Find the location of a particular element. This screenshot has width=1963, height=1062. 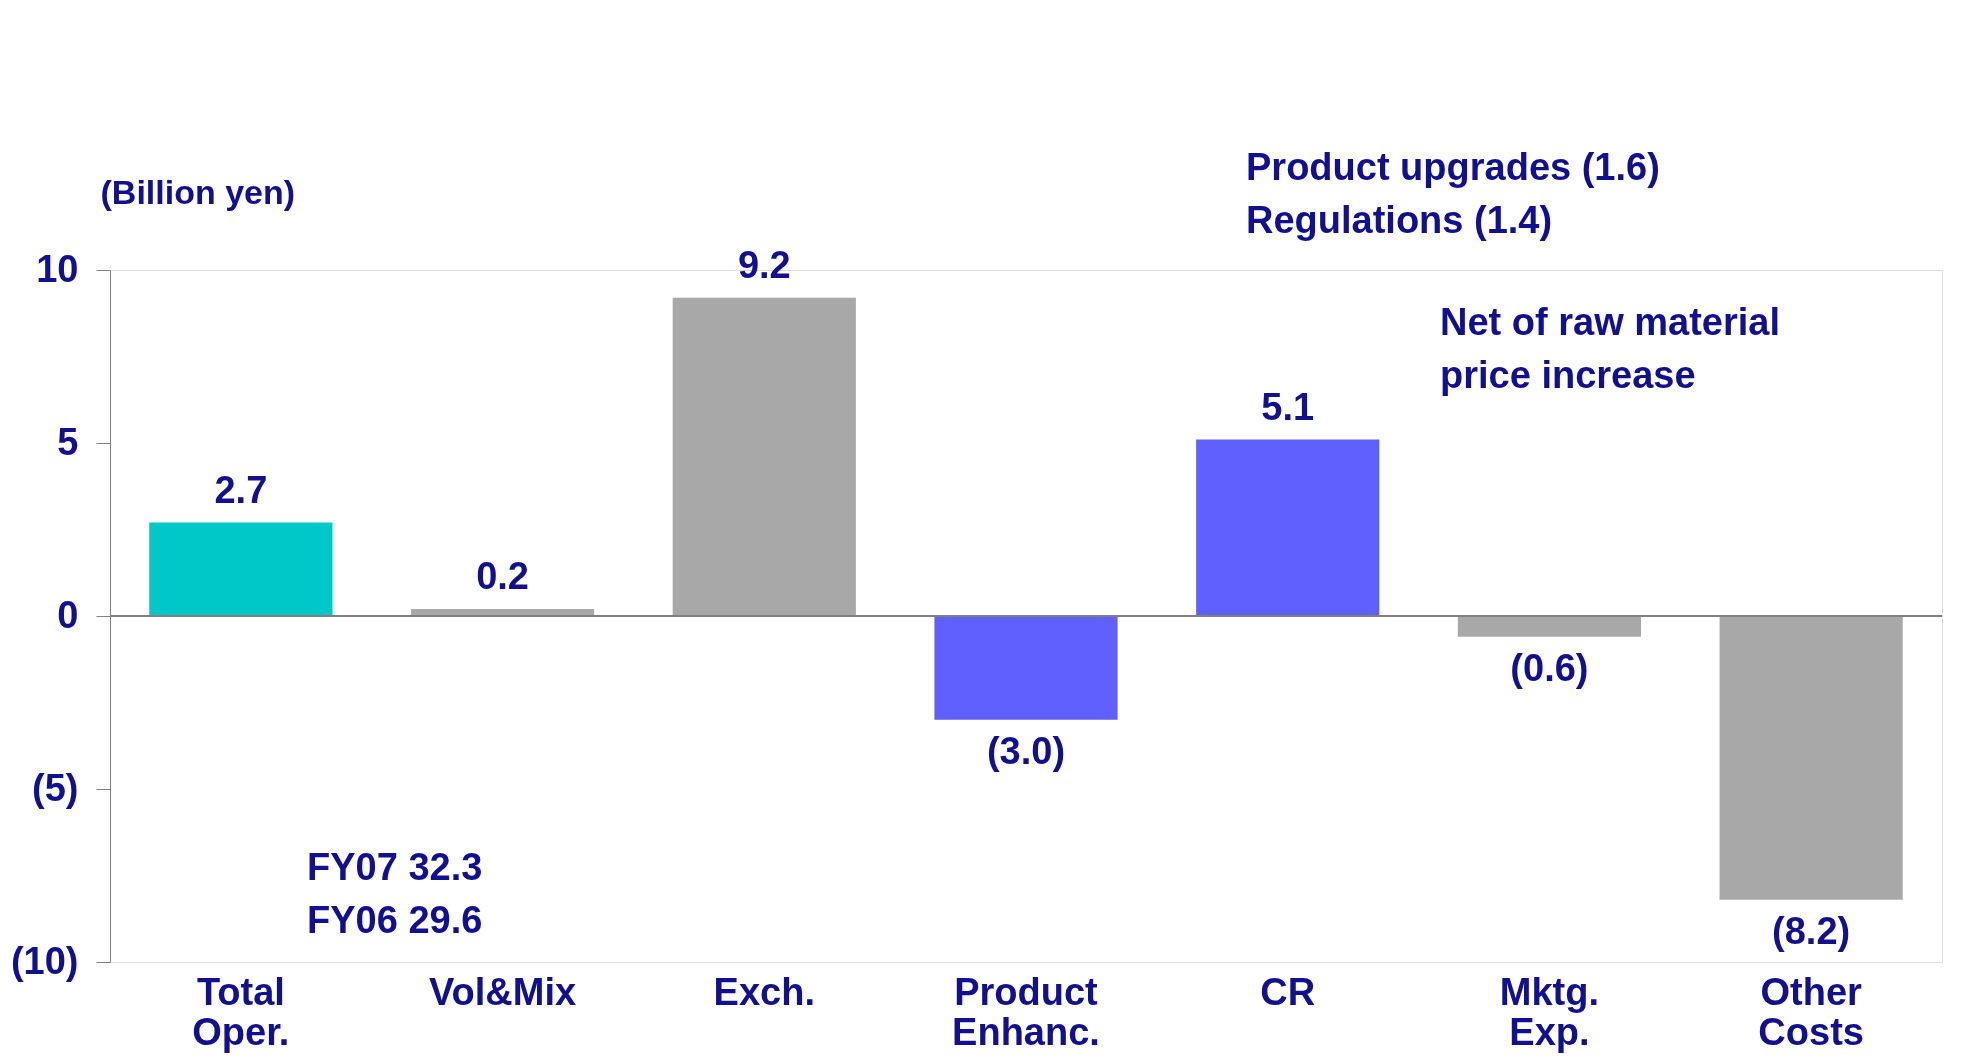

y-tick-label: (10) is located at coordinates (44, 960).